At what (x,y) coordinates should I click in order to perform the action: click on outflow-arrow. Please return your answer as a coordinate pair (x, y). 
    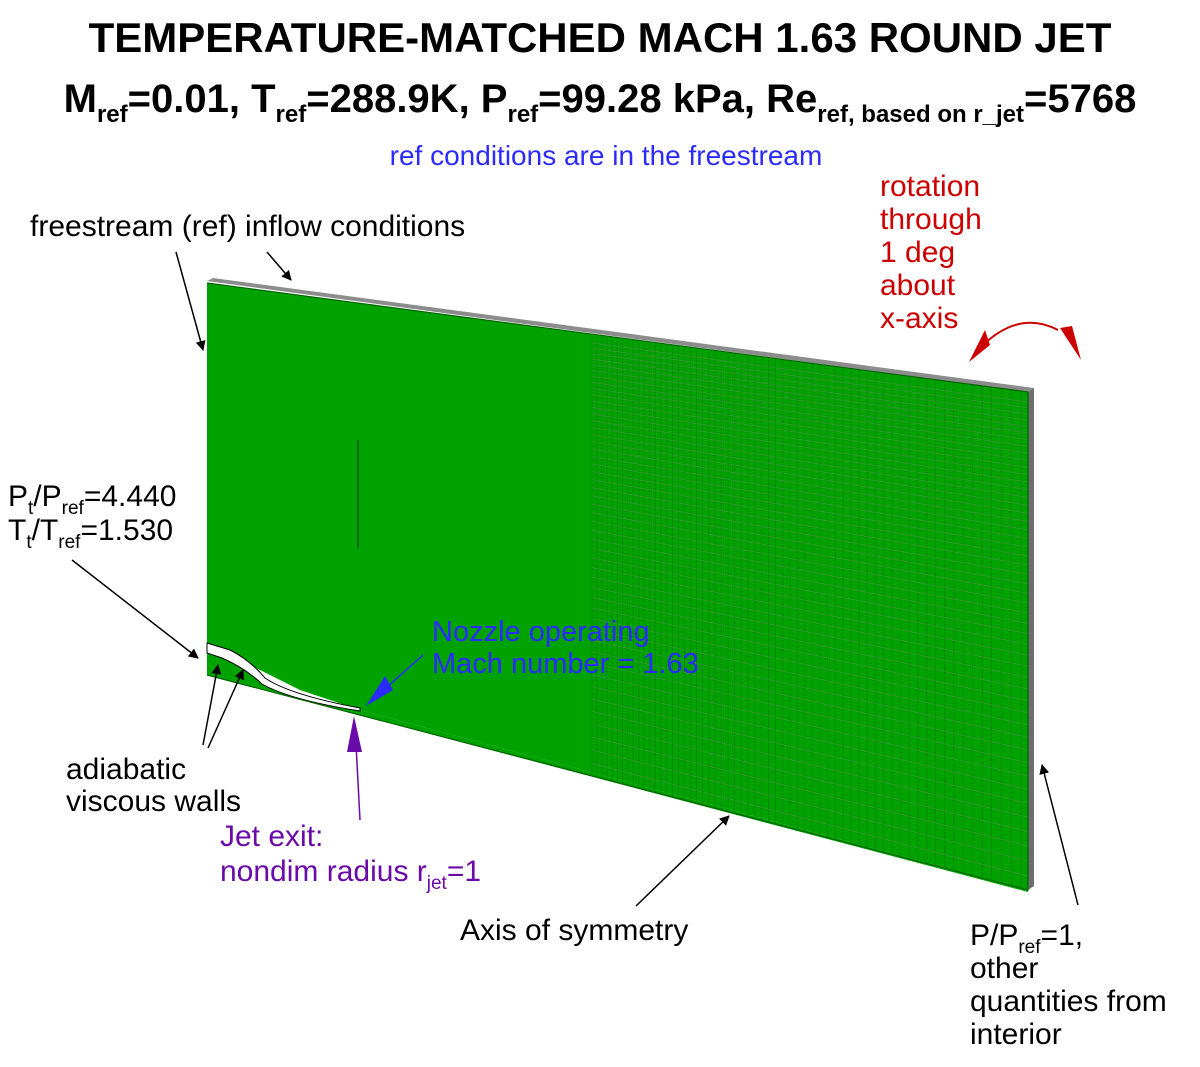
    Looking at the image, I should click on (1059, 835).